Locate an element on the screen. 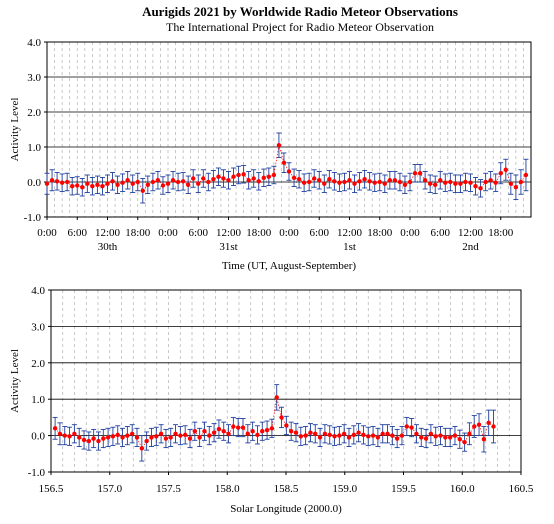 The height and width of the screenshot is (524, 554). x-tick-label: 0:00 is located at coordinates (410, 233).